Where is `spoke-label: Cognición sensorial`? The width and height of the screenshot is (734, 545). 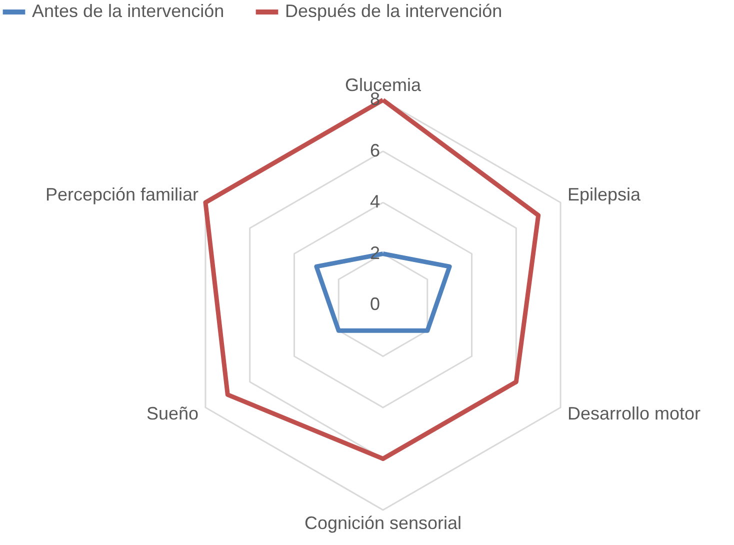
spoke-label: Cognición sensorial is located at coordinates (383, 523).